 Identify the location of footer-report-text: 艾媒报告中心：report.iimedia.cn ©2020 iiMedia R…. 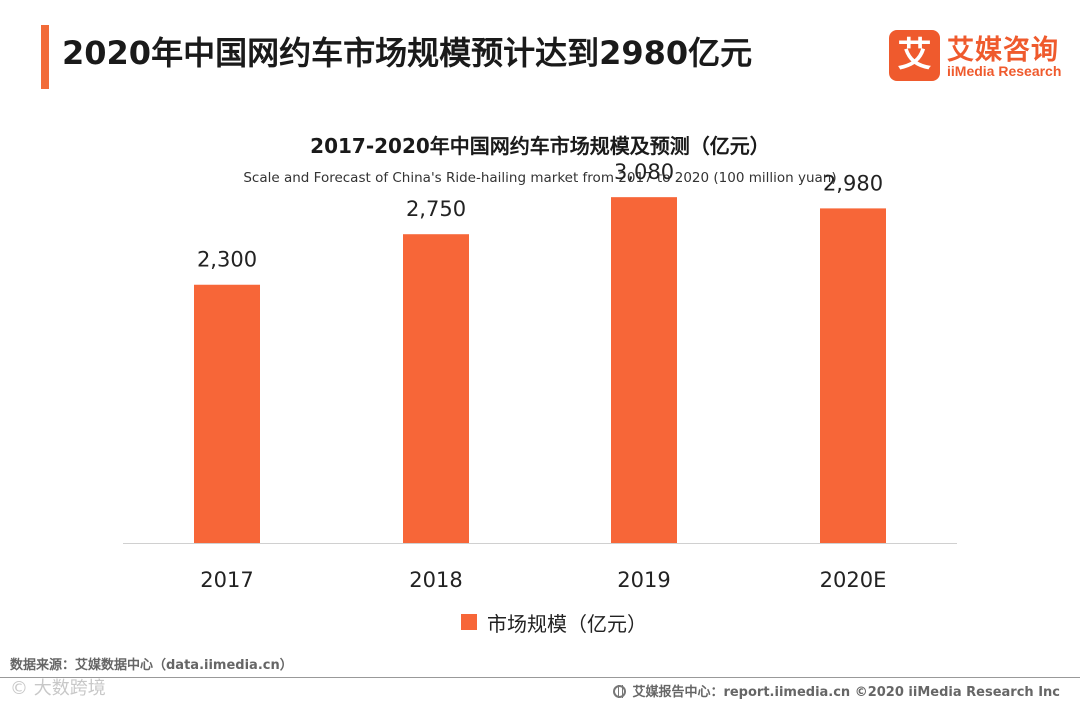
(846, 692).